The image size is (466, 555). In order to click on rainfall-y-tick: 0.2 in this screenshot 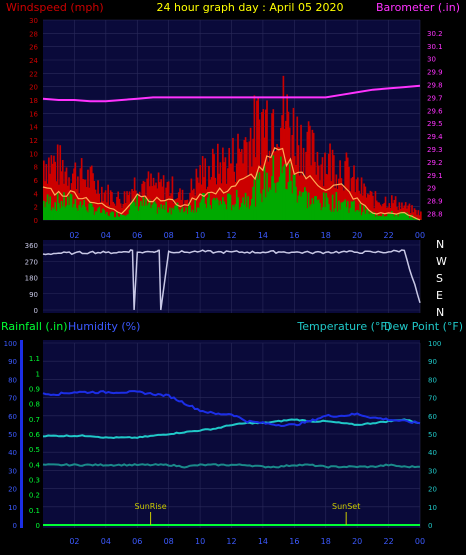, I will do `click(34, 496)`.